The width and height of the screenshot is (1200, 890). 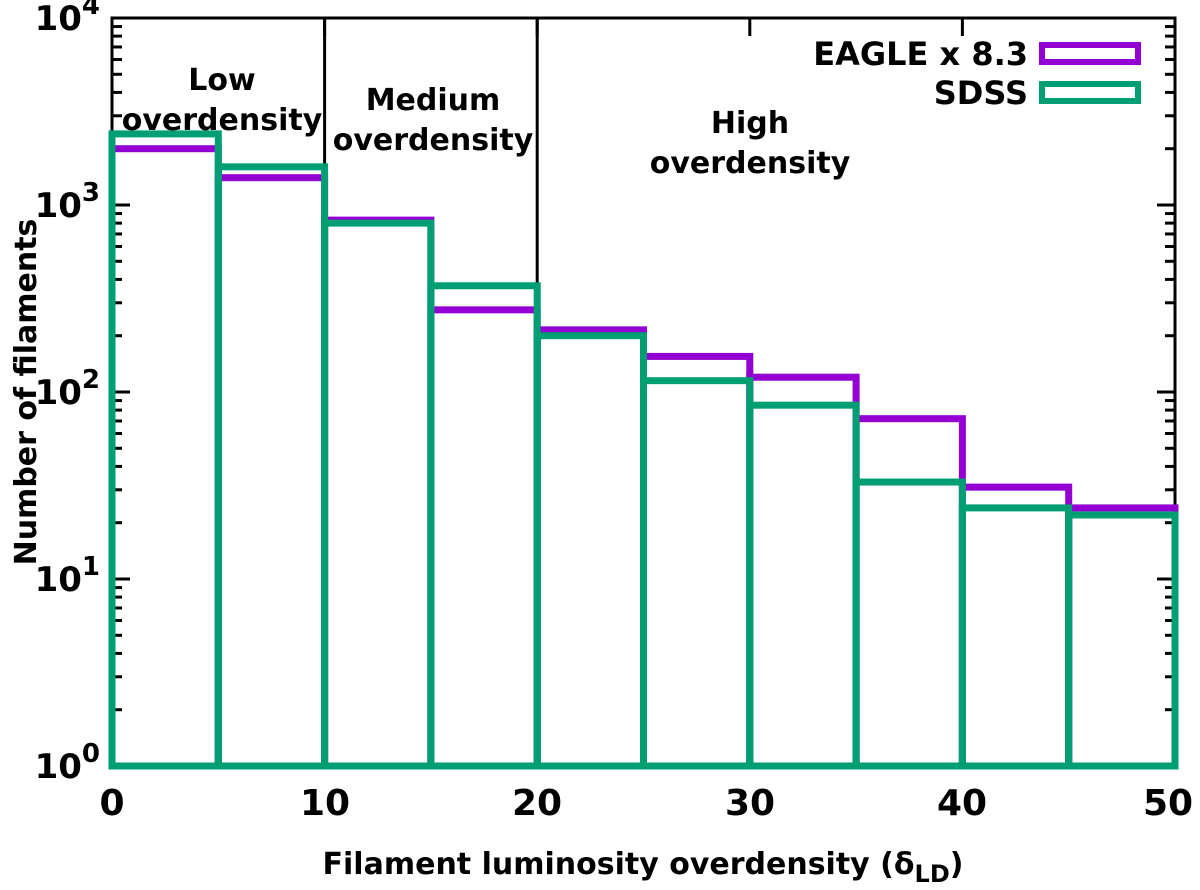 I want to click on annotation-low-overdensity: Low overdensity, so click(x=222, y=100).